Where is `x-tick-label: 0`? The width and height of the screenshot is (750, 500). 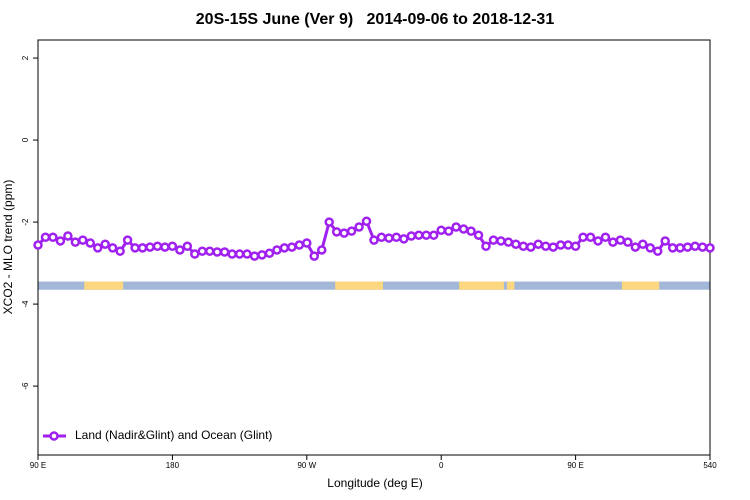
x-tick-label: 0 is located at coordinates (441, 465).